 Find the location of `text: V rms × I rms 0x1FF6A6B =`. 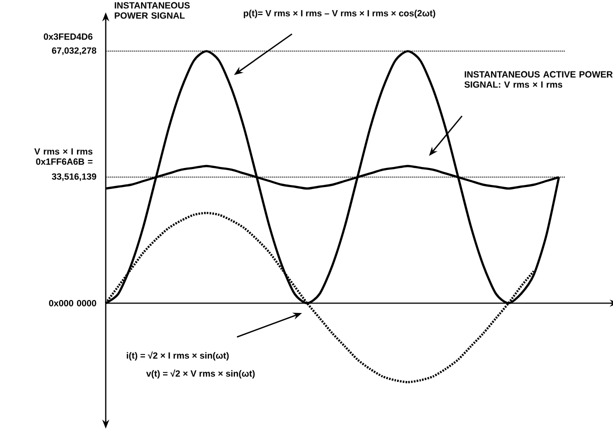

text: V rms × I rms 0x1FF6A6B = is located at coordinates (63, 156).